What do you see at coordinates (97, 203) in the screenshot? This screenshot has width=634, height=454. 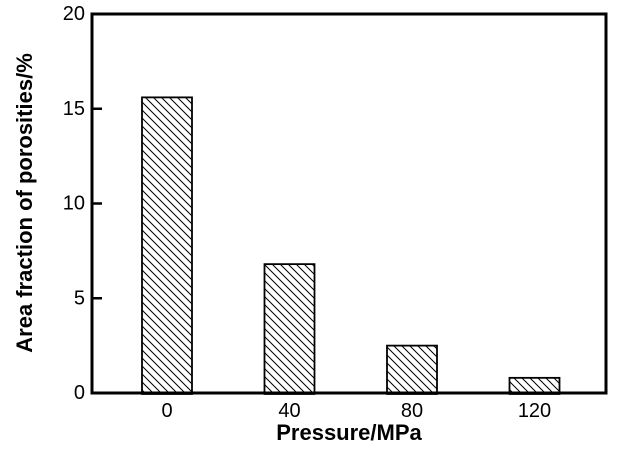 I see `y-ticks-layer` at bounding box center [97, 203].